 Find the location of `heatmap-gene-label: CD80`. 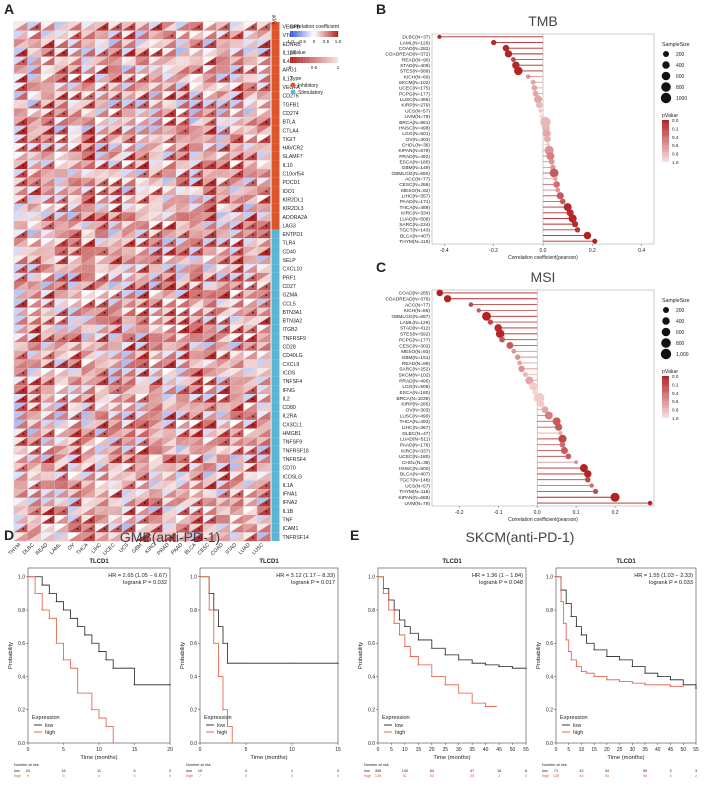

heatmap-gene-label: CD80 is located at coordinates (289, 408).